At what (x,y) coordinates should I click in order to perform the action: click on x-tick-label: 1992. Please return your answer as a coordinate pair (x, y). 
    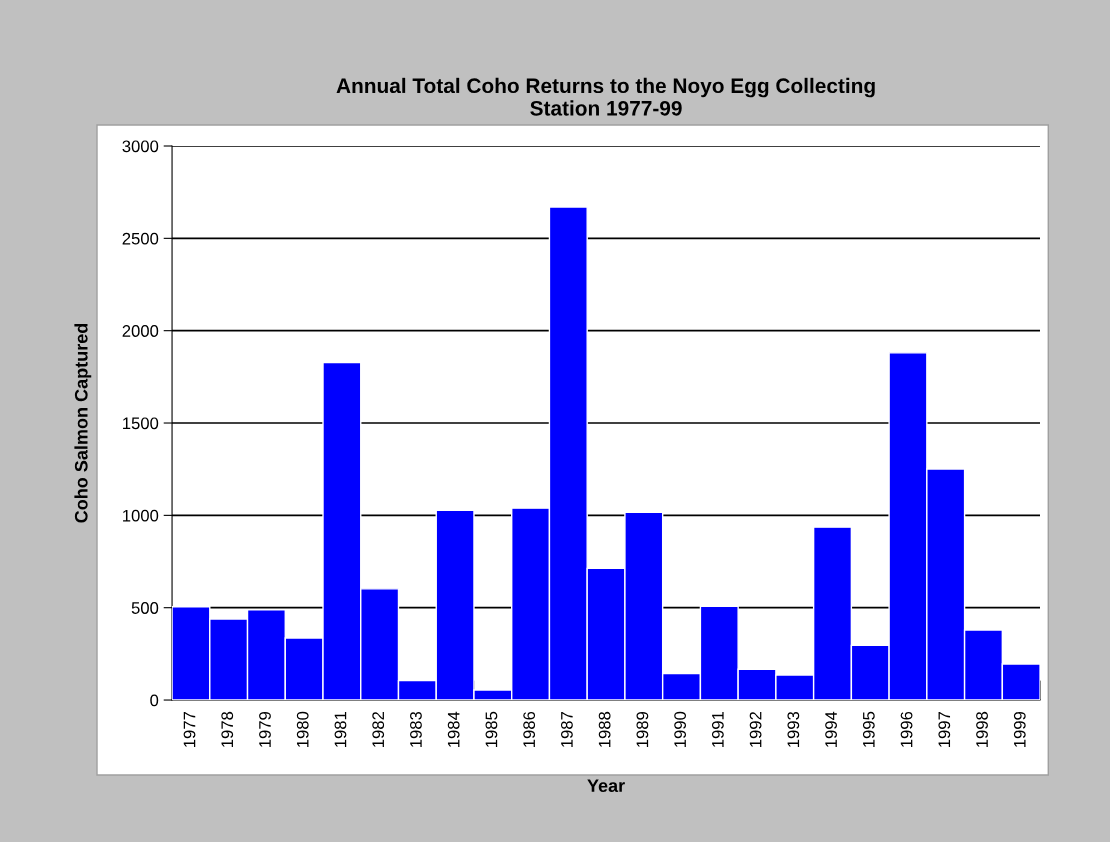
    Looking at the image, I should click on (755, 729).